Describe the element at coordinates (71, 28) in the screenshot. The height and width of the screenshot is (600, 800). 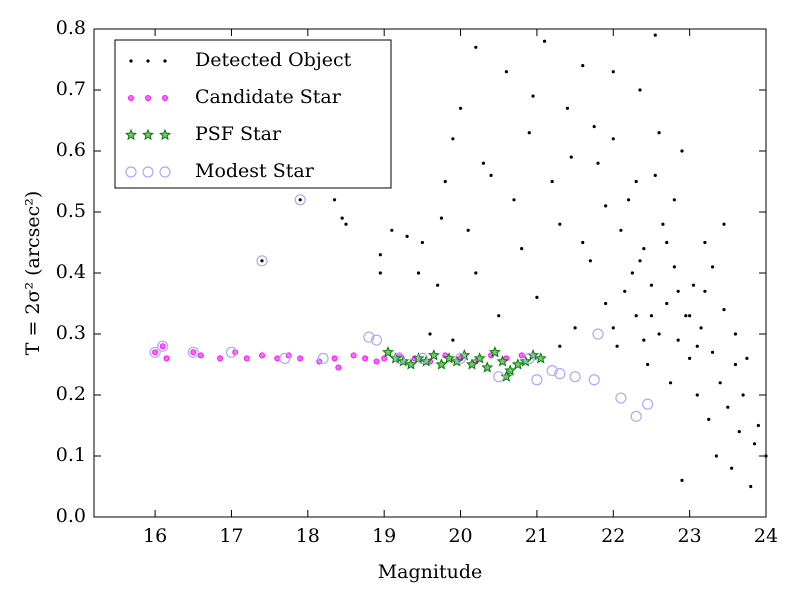
I see `y-tick-label: 0.8` at that location.